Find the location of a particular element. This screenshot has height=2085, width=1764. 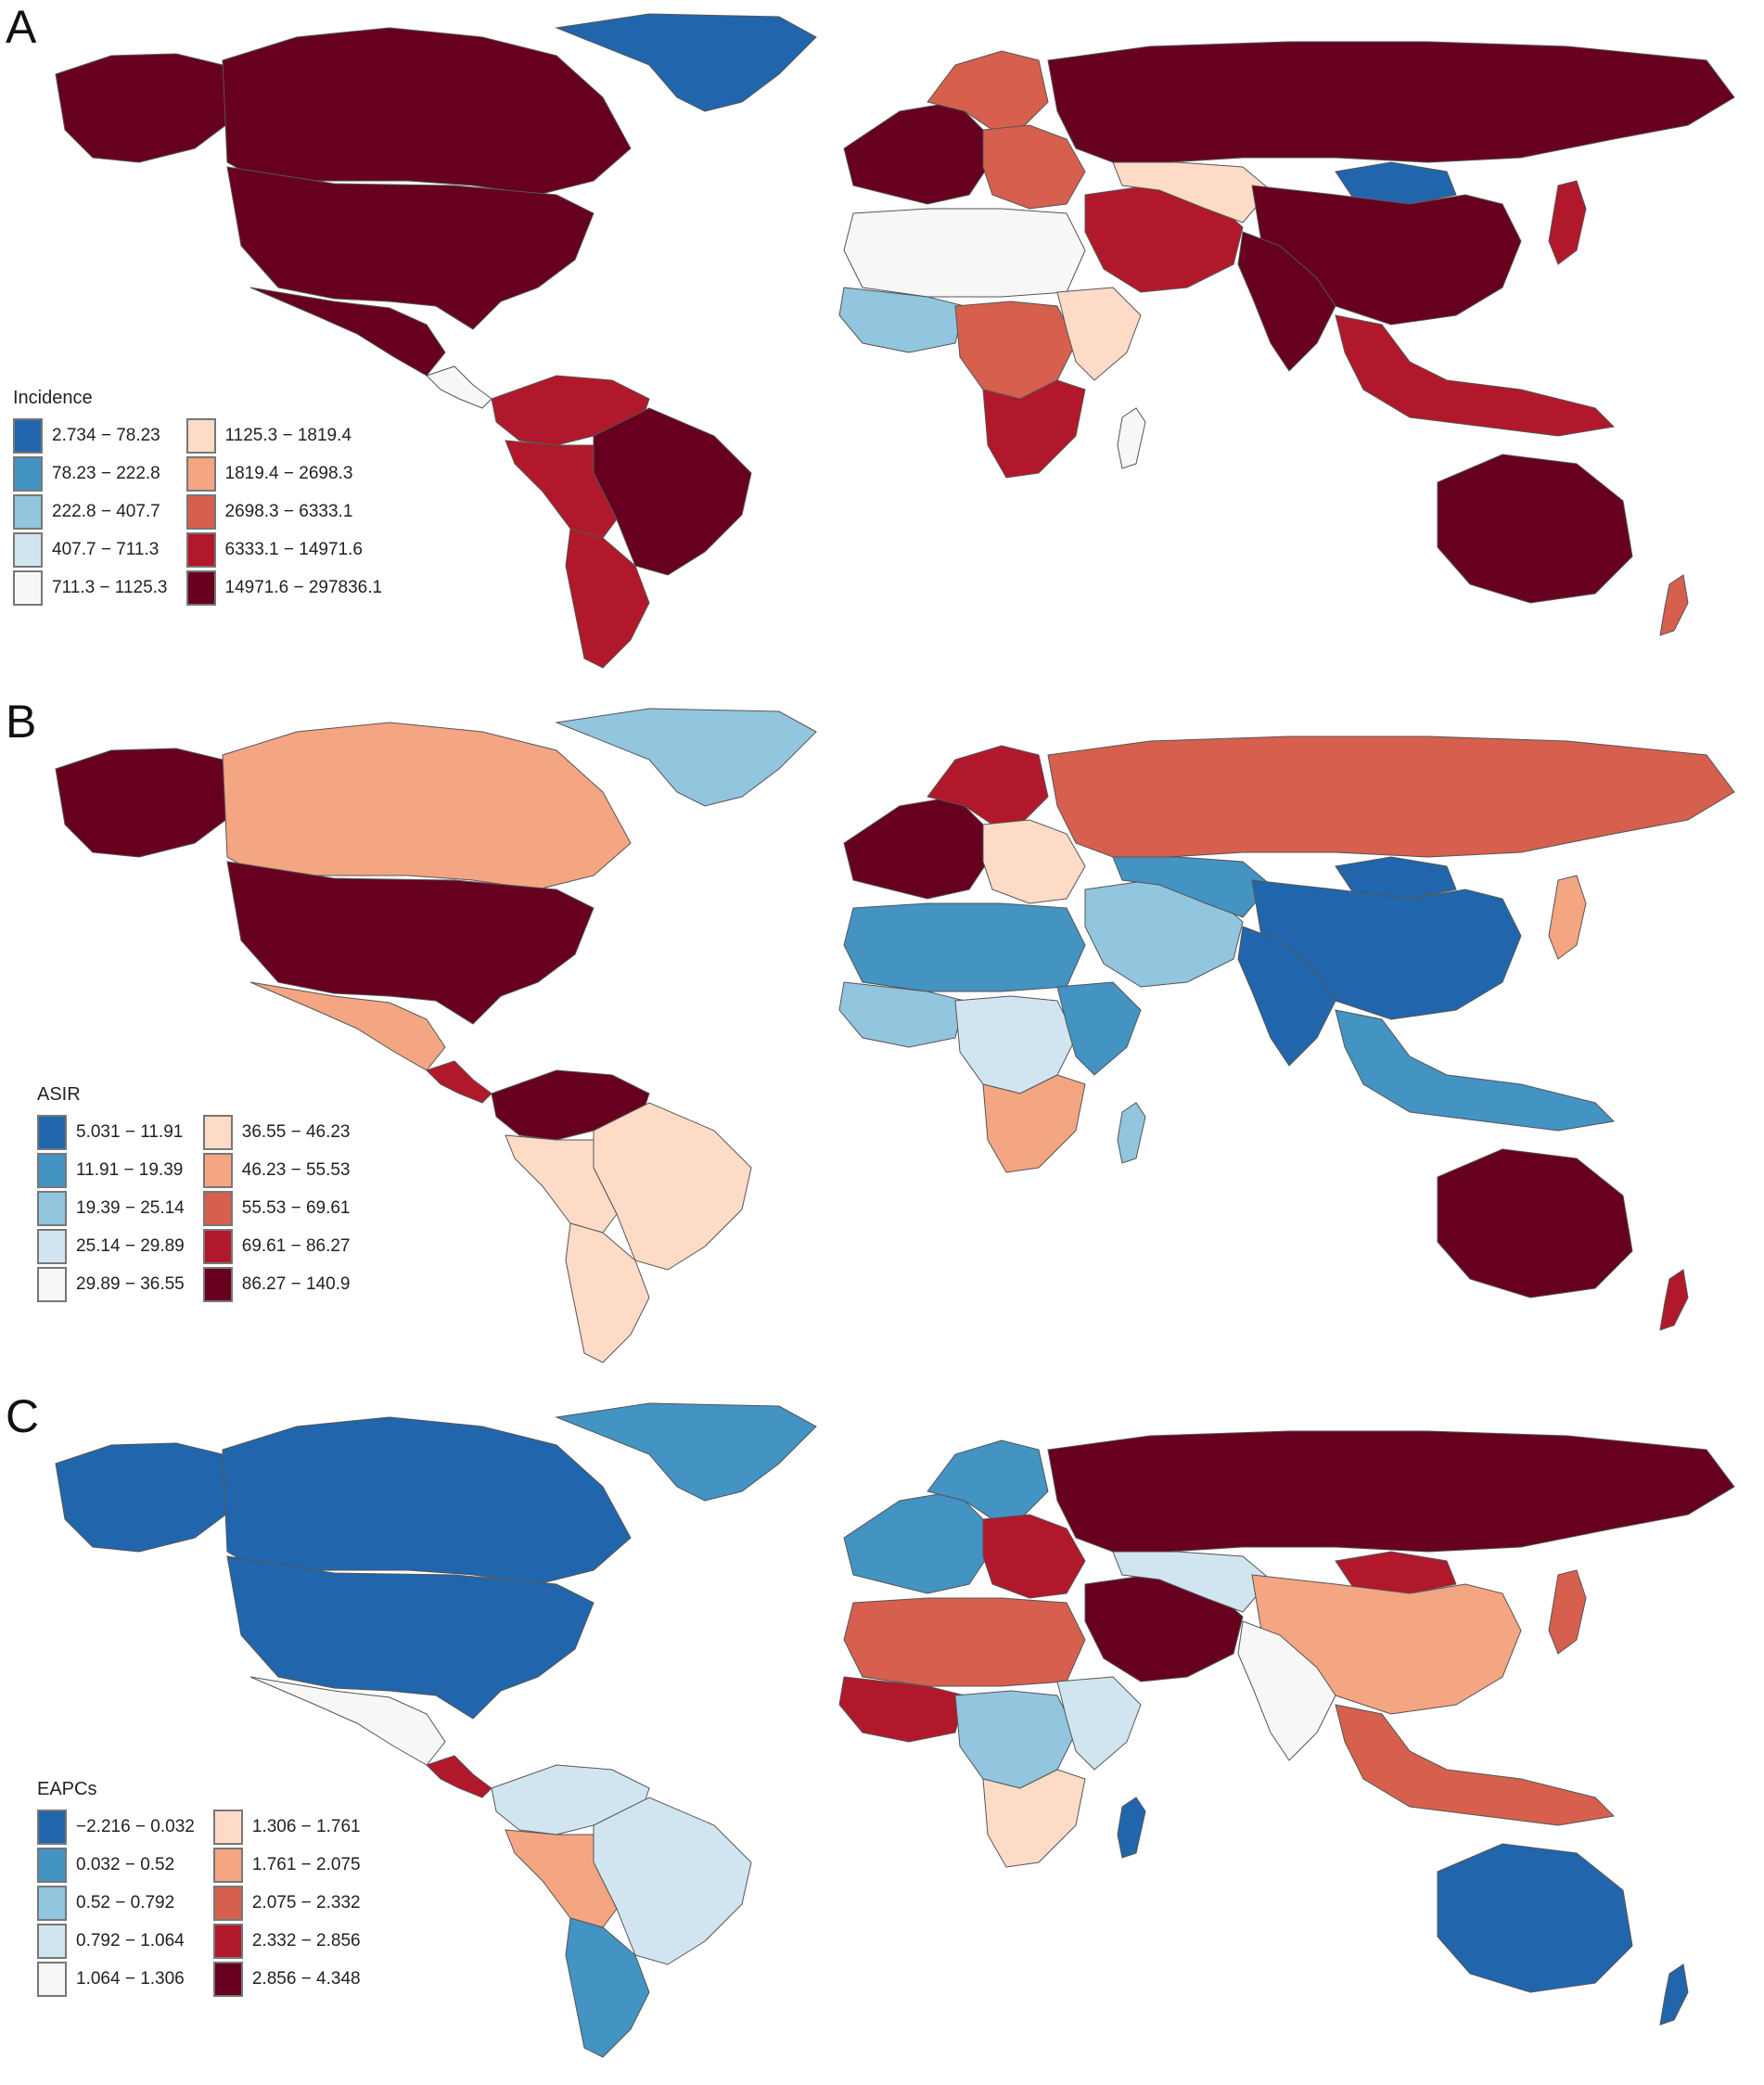

legend-range-label: 78.23 − 222.8 is located at coordinates (106, 473).